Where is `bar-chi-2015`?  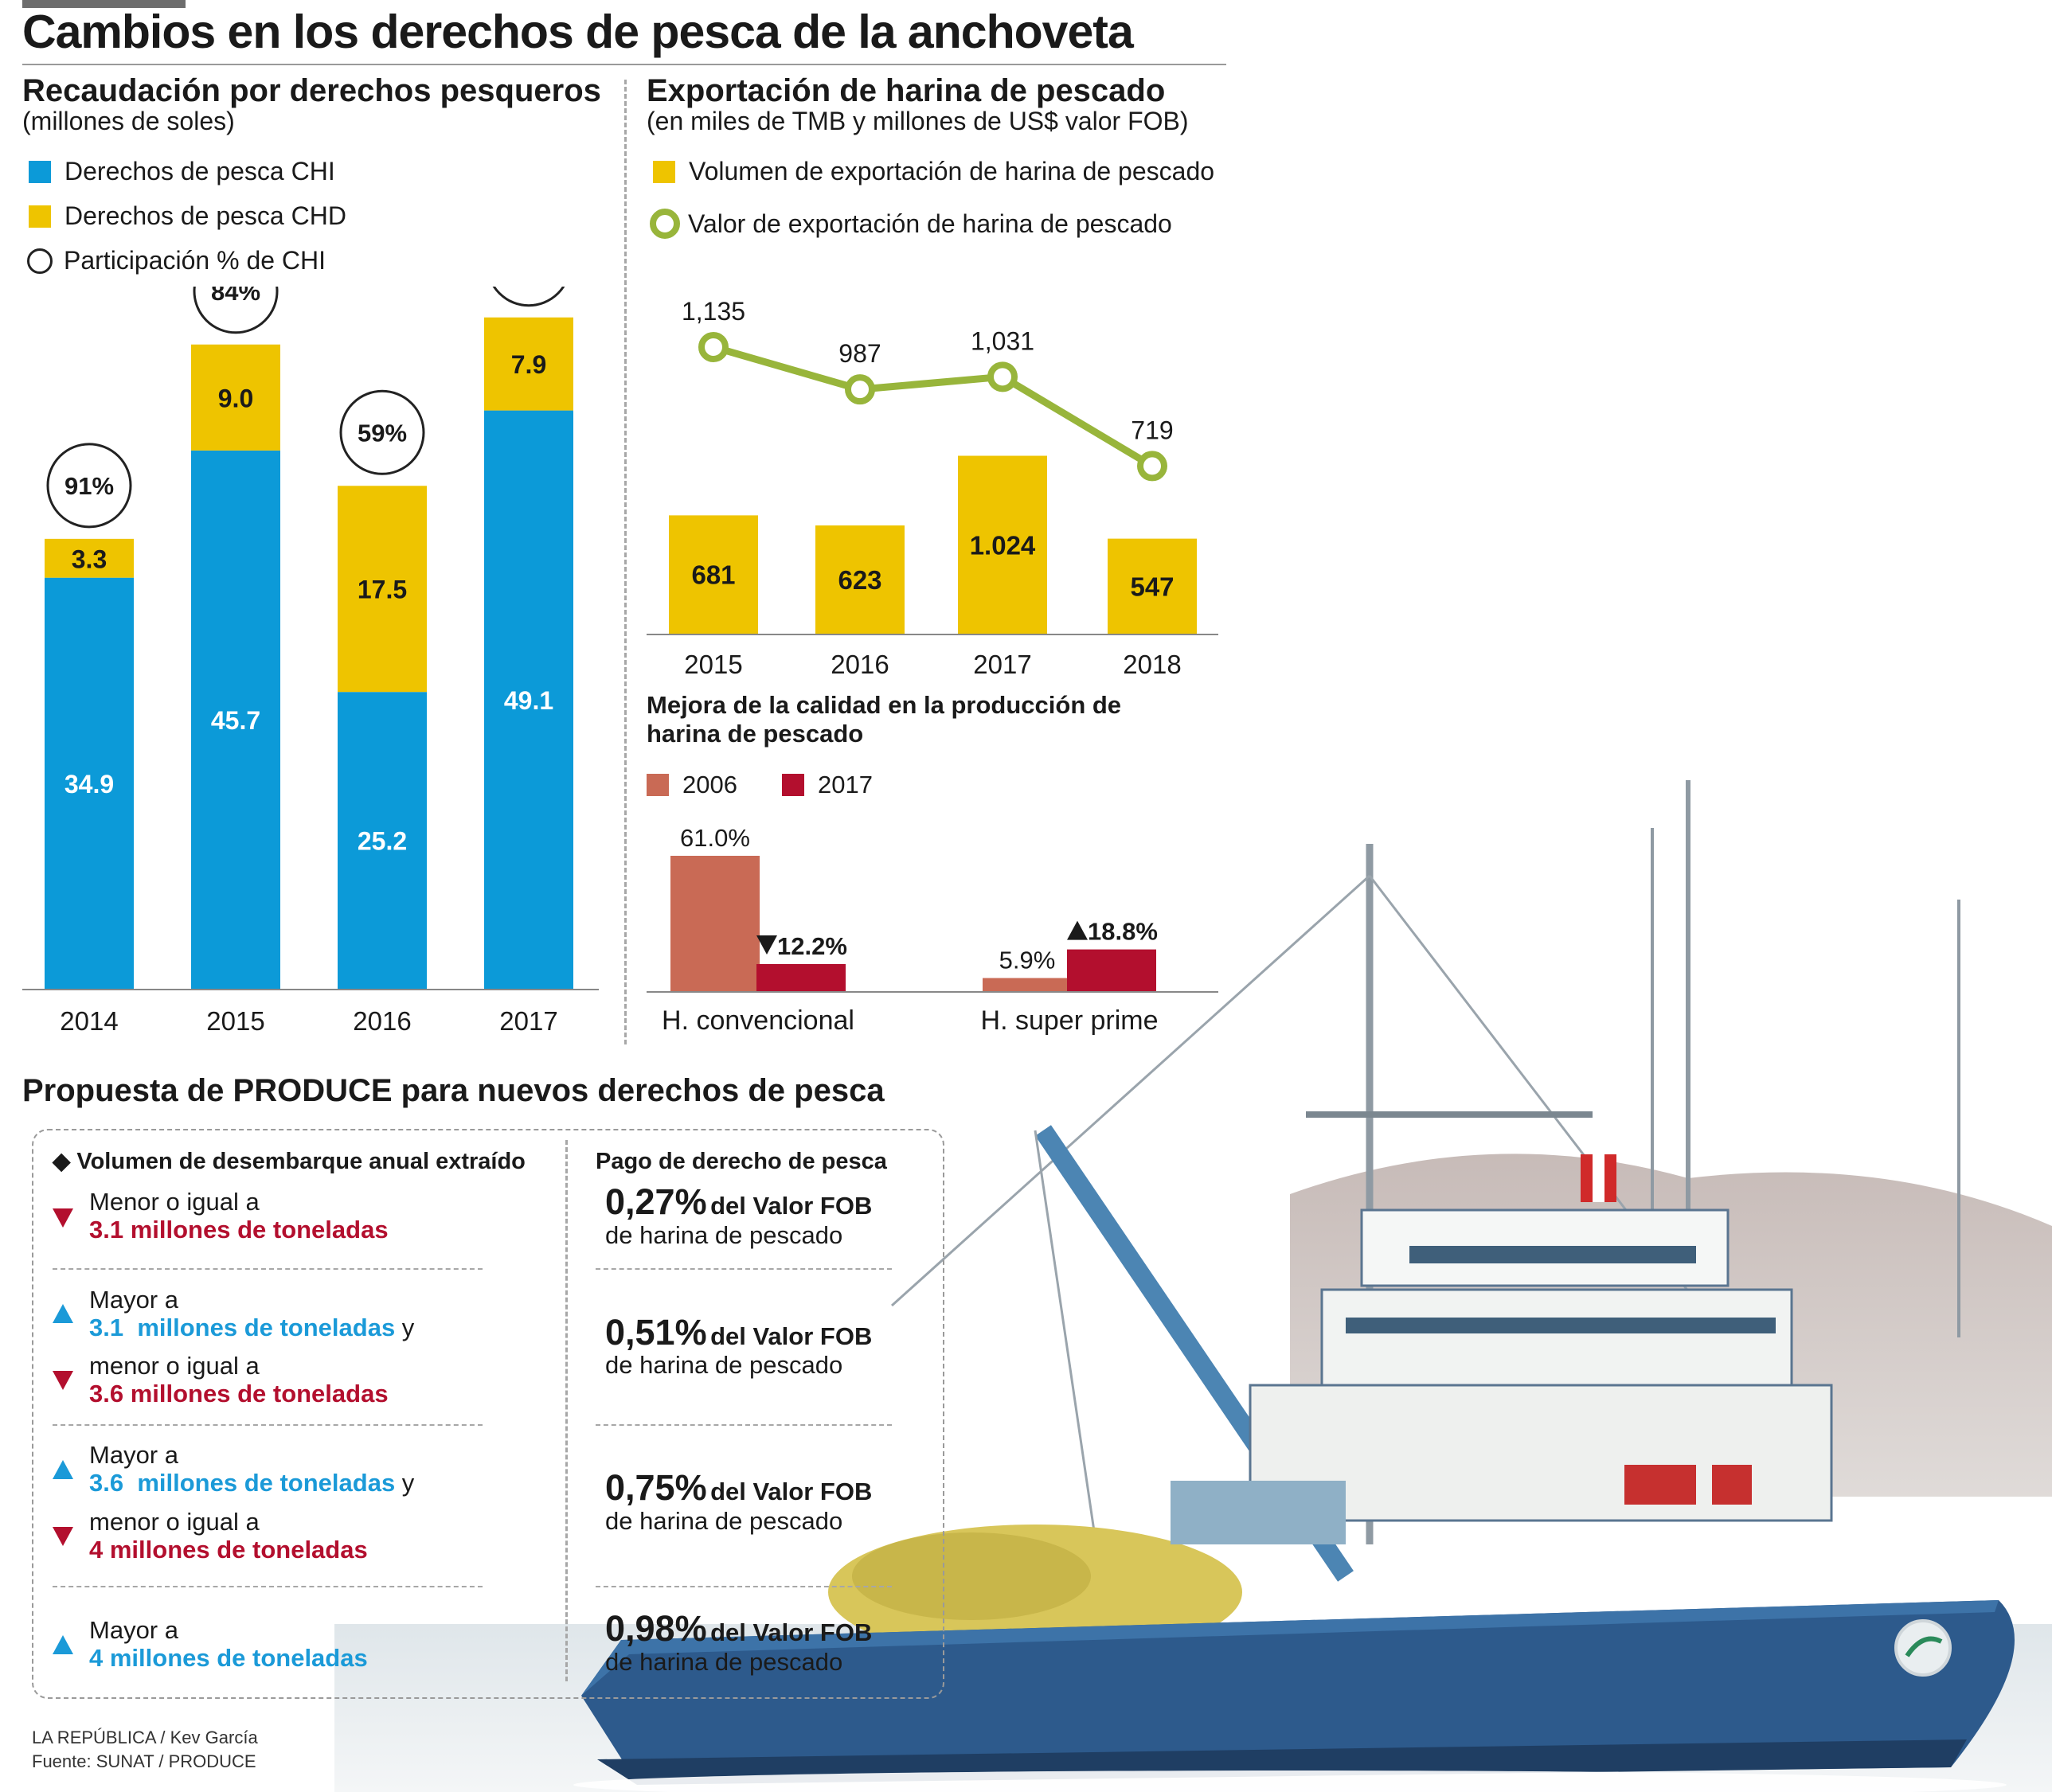 bar-chi-2015 is located at coordinates (235, 719).